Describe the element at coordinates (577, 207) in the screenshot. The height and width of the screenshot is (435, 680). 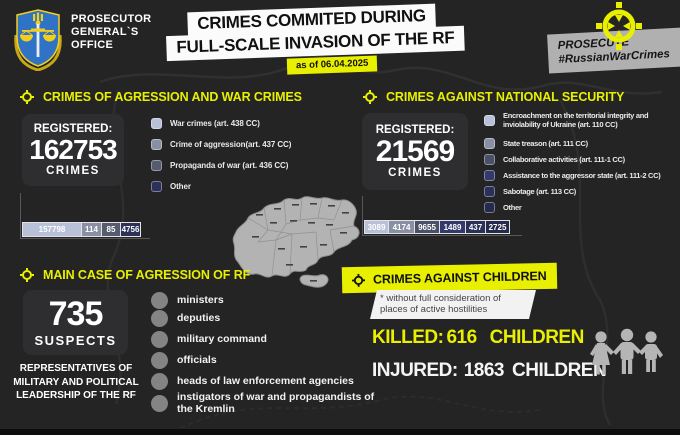
I see `legend-item: Other` at that location.